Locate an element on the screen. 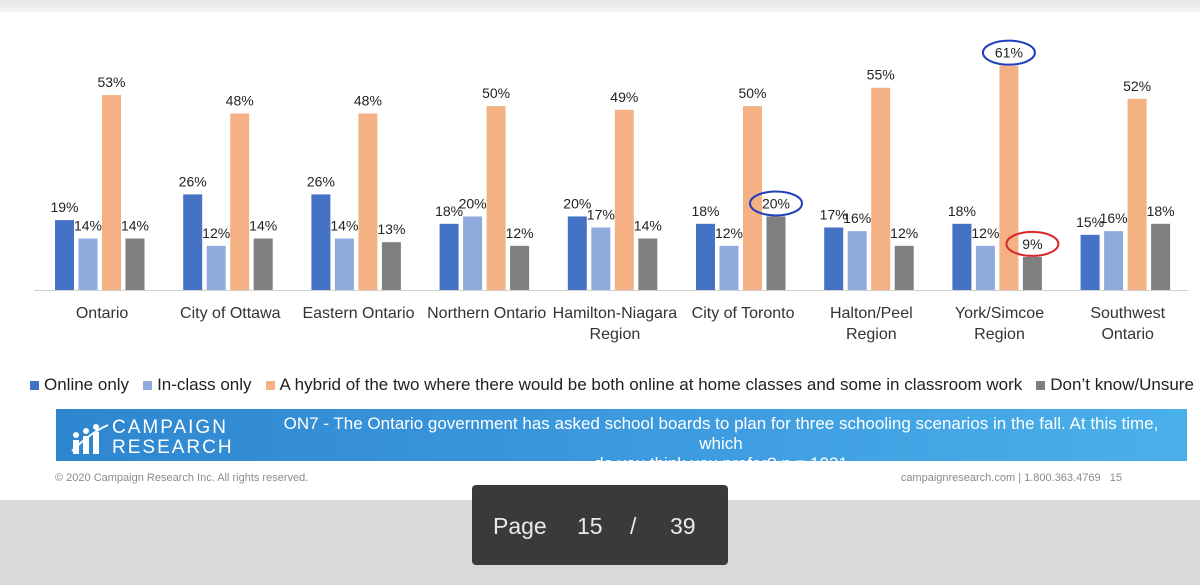  data-label: 15% is located at coordinates (1090, 222).